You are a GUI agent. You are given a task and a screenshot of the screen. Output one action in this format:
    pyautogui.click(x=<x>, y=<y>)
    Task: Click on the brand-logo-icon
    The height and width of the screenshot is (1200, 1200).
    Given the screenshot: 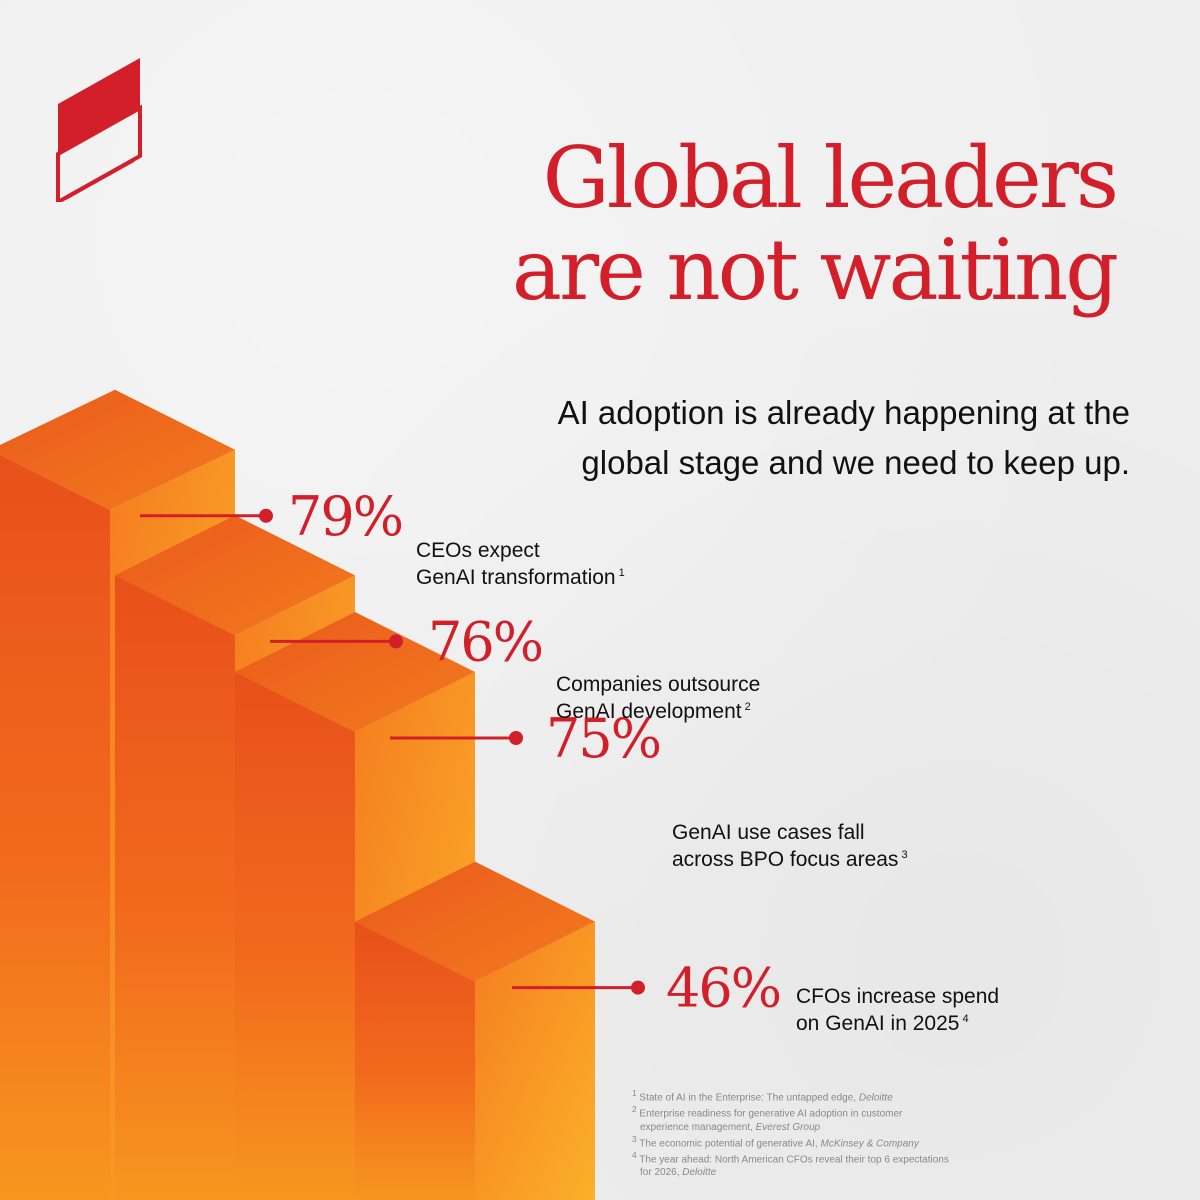 What is the action you would take?
    pyautogui.click(x=99, y=130)
    